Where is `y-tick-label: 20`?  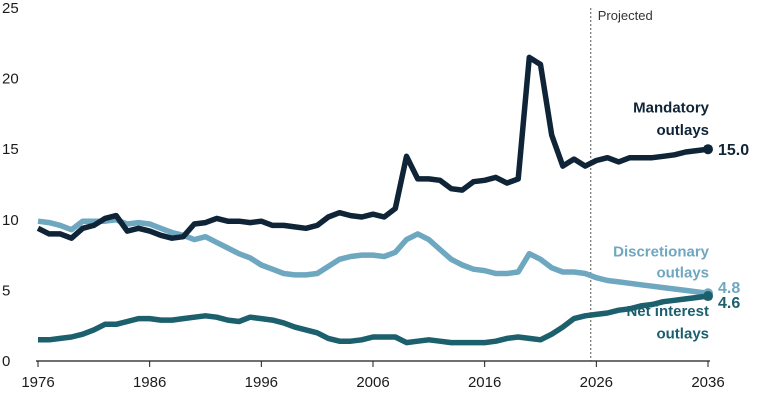 y-tick-label: 20 is located at coordinates (10, 79).